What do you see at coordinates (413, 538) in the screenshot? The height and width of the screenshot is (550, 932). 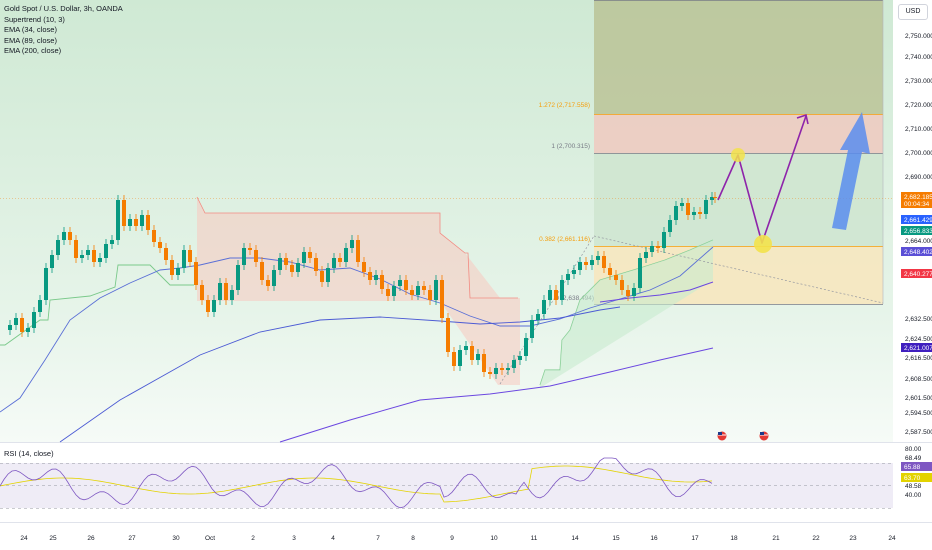 I see `time-tick-label: 8` at bounding box center [413, 538].